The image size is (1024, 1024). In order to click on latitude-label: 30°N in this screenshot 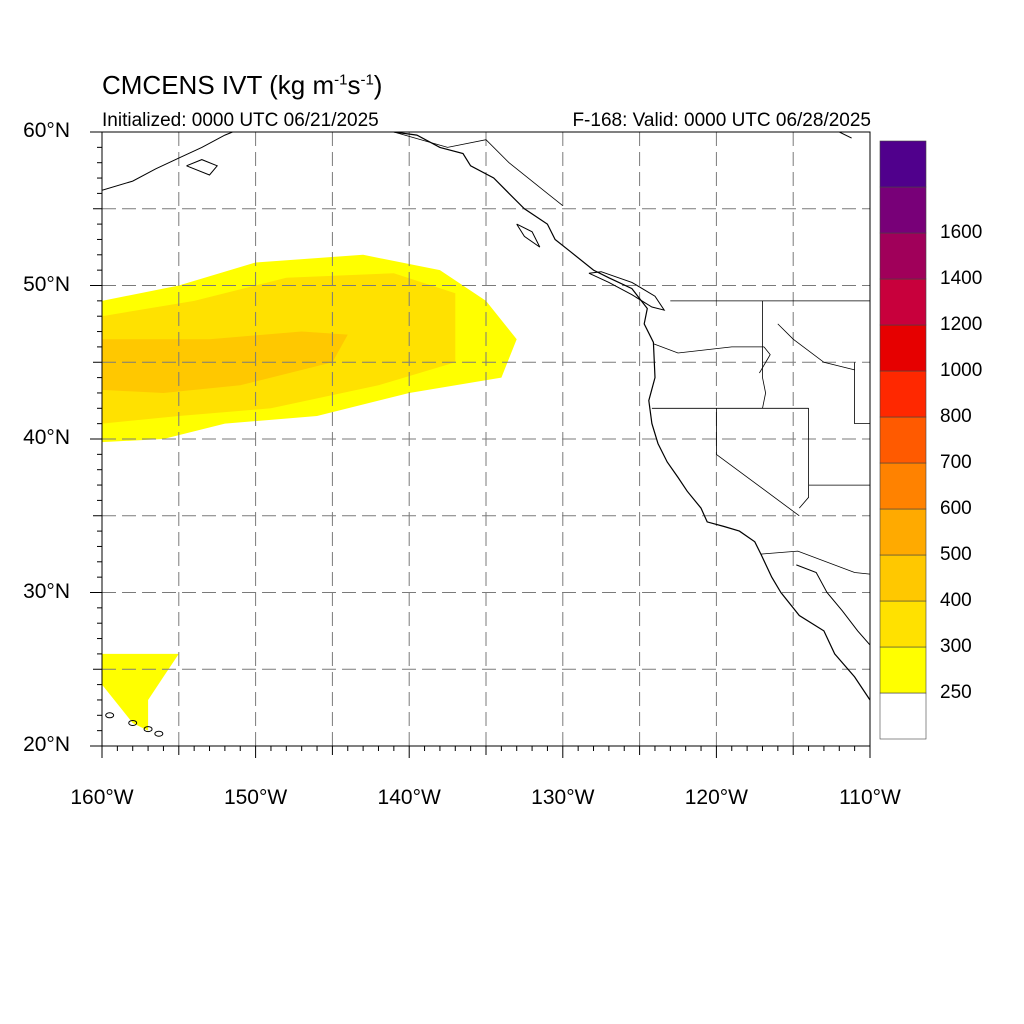, I will do `click(46, 591)`.